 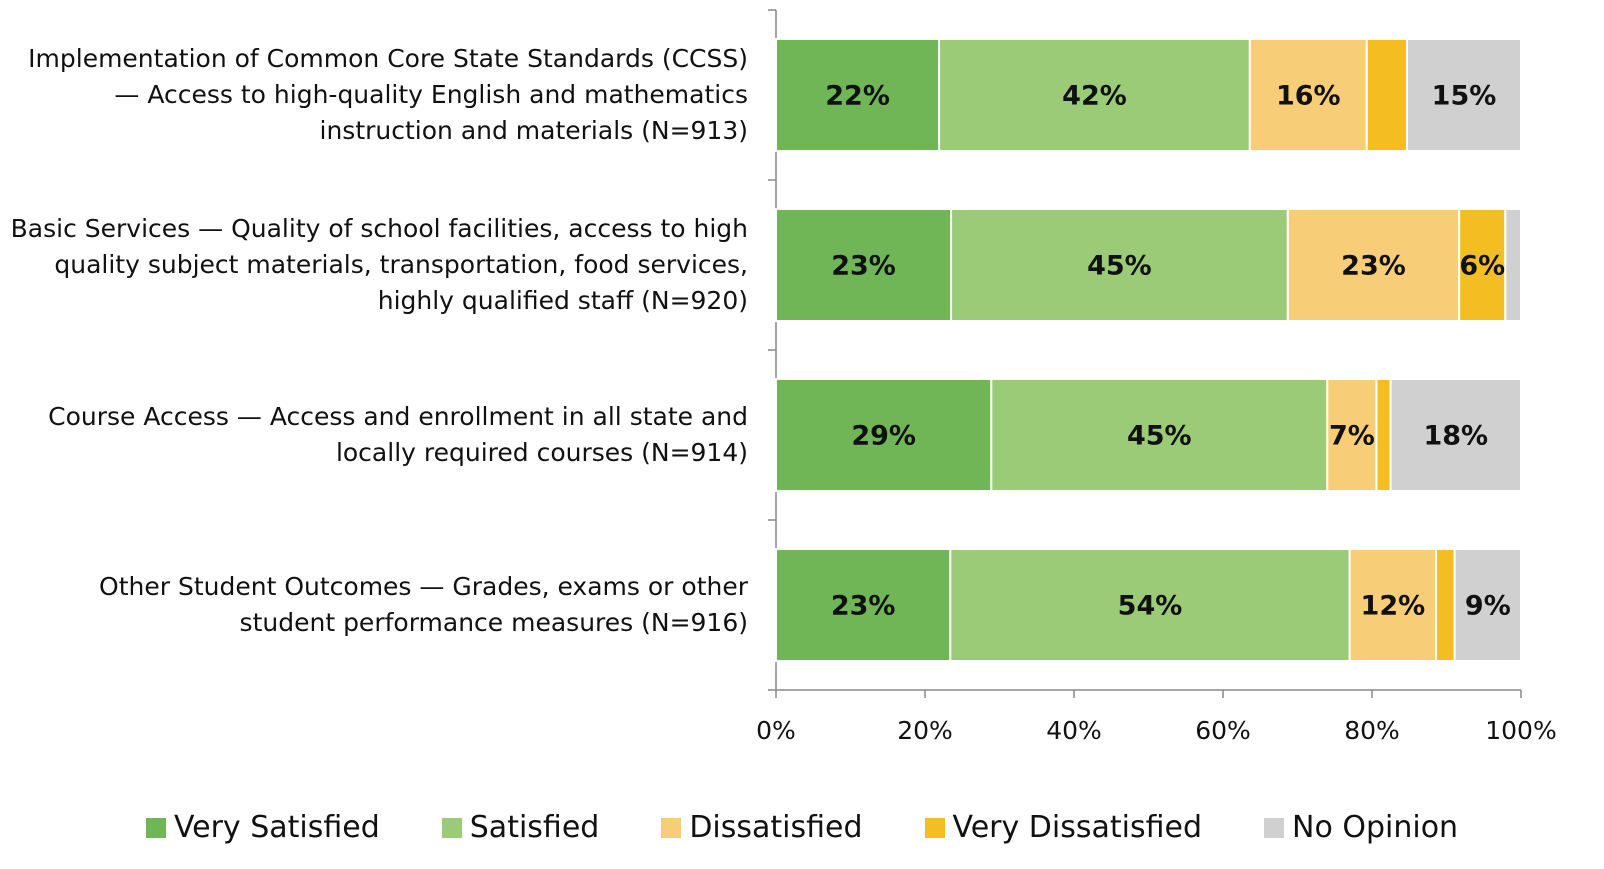 I want to click on data-label: 15%, so click(x=1464, y=96).